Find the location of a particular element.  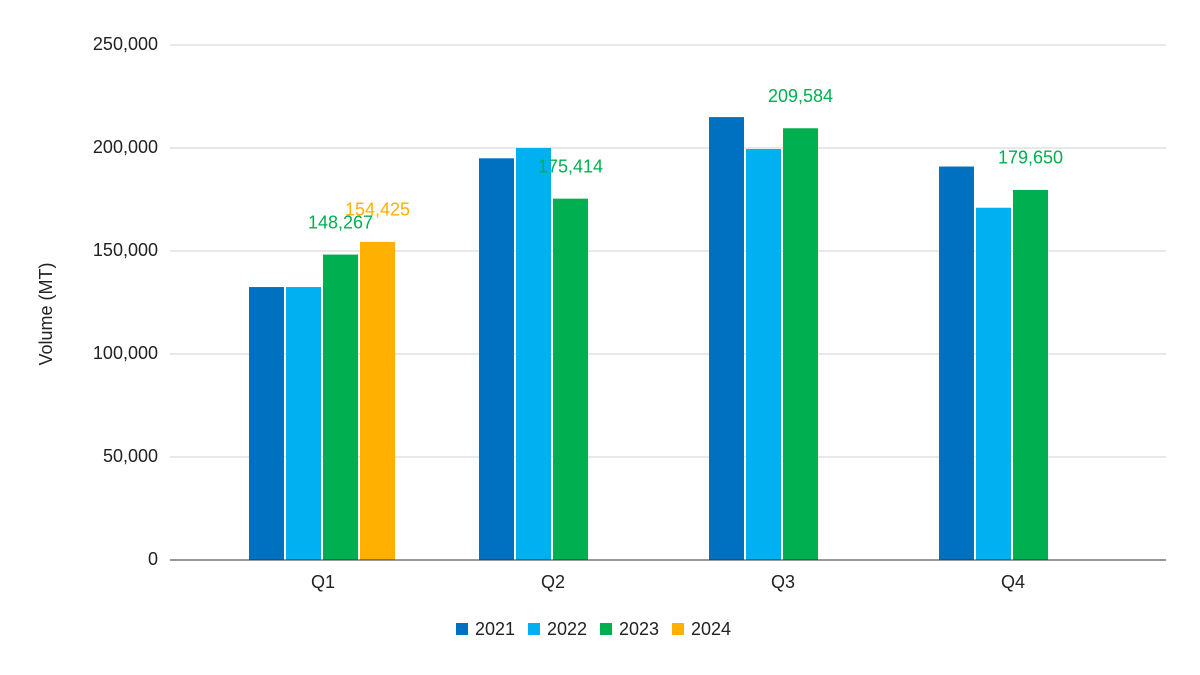

data-label: 209,584 is located at coordinates (800, 96).